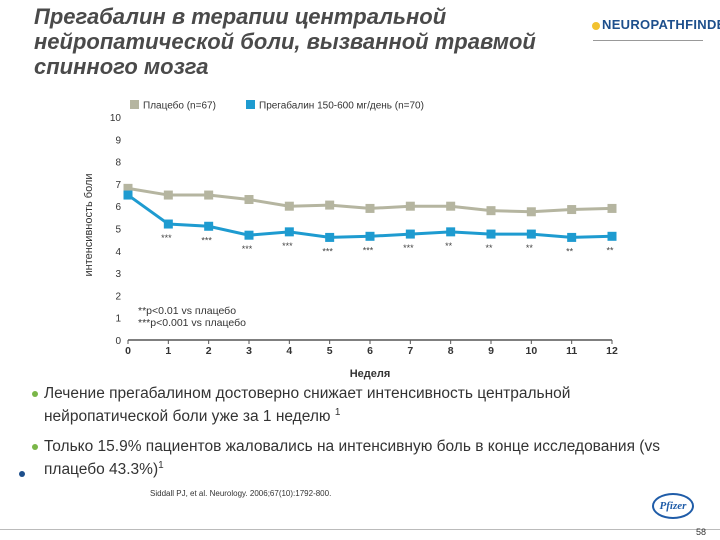 This screenshot has width=720, height=540. Describe the element at coordinates (89, 224) in the screenshot. I see `y-axis-label: интенсивность боли` at that location.